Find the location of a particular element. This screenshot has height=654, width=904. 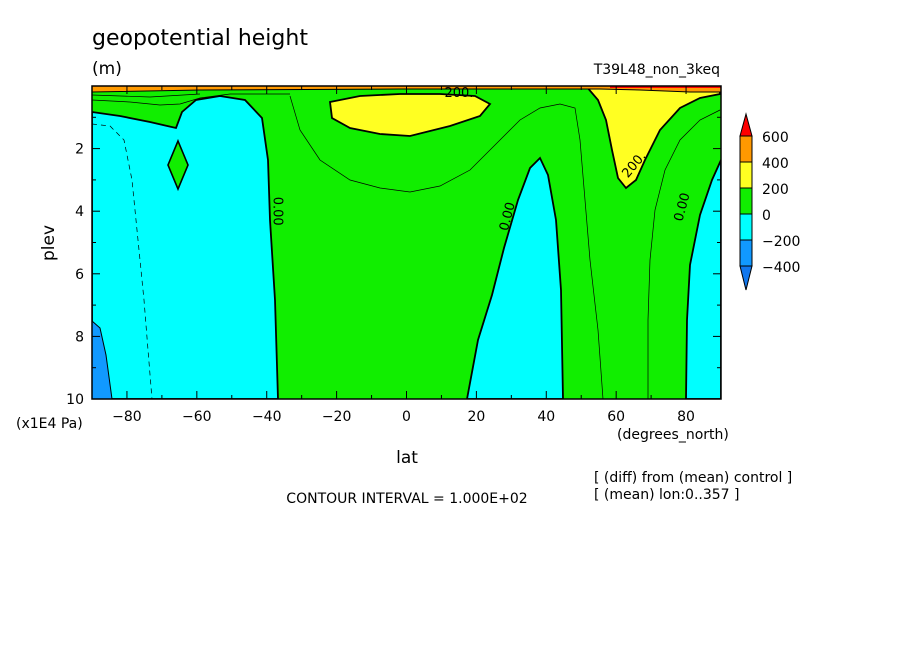

band-neg200-0-left is located at coordinates (185, 247).